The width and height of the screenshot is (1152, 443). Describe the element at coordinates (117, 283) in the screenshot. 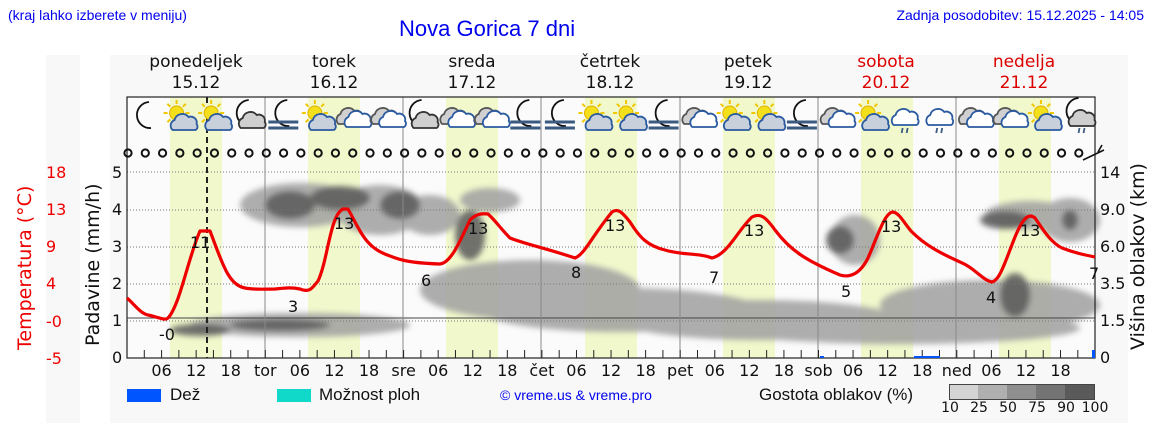

I see `rain-tick: 2` at that location.